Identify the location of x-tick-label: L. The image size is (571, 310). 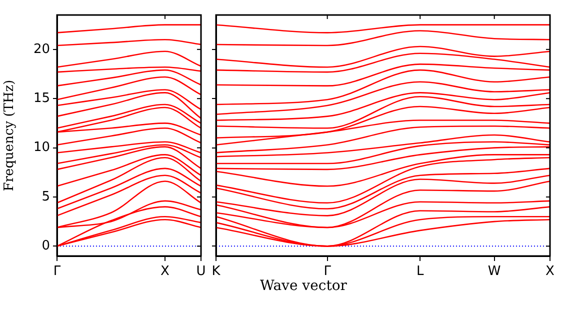
(420, 272).